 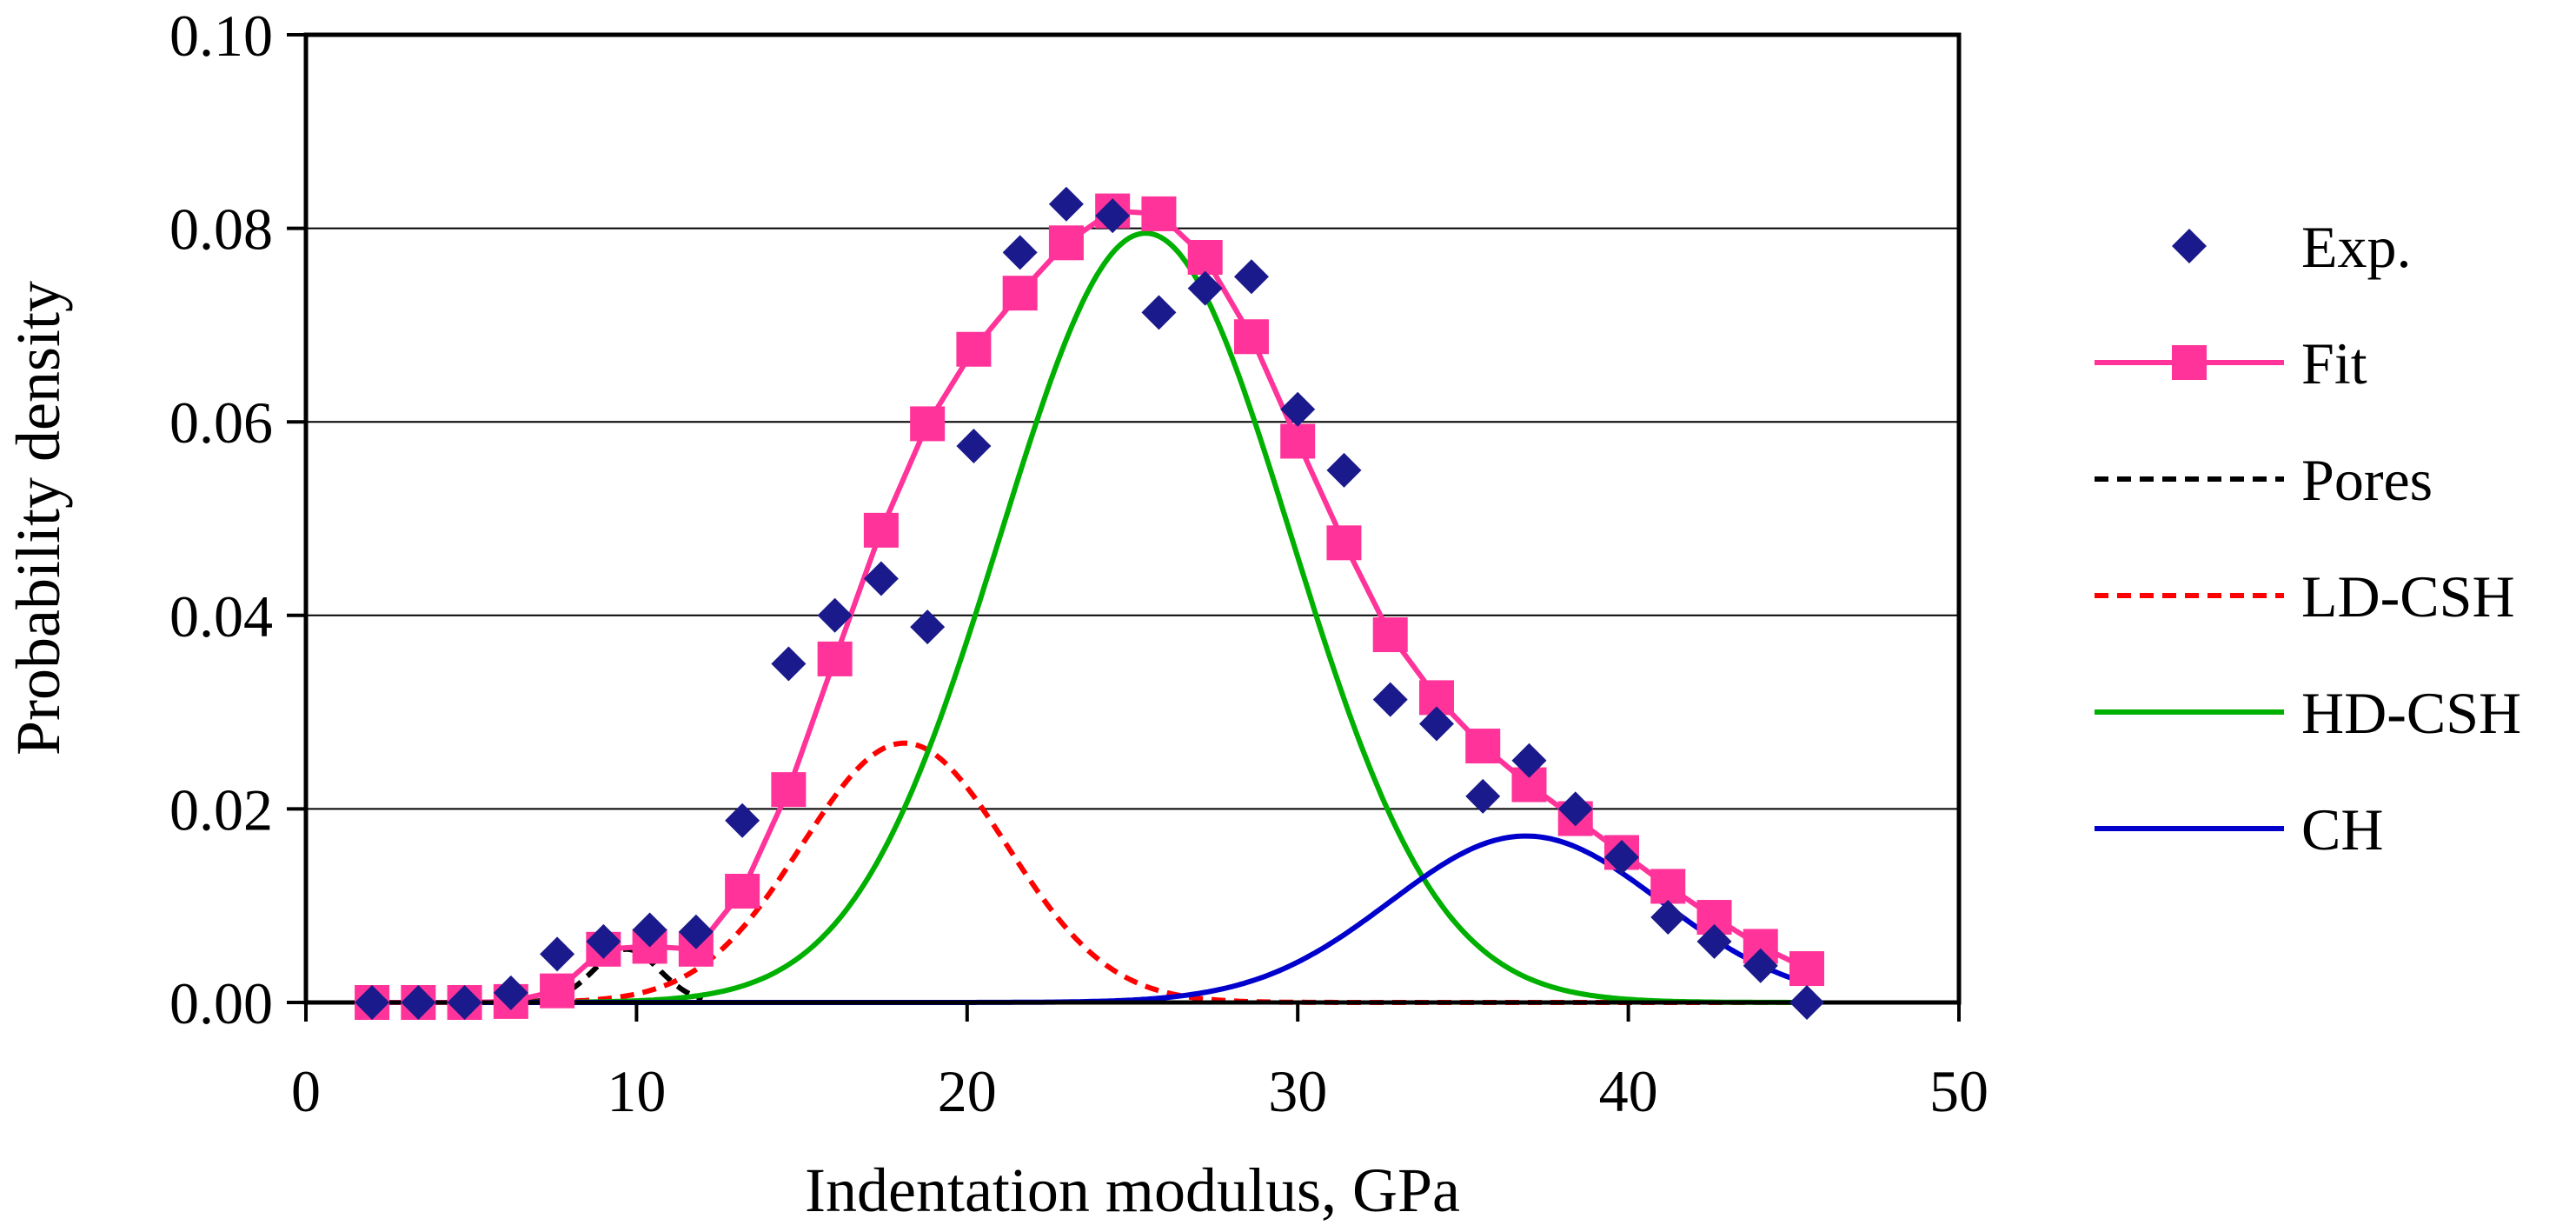 What do you see at coordinates (306, 1091) in the screenshot?
I see `x-tick-label: 0` at bounding box center [306, 1091].